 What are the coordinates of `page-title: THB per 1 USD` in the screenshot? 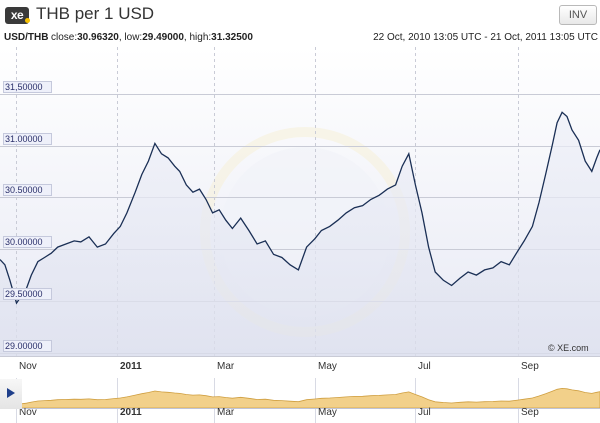 It's located at (95, 13).